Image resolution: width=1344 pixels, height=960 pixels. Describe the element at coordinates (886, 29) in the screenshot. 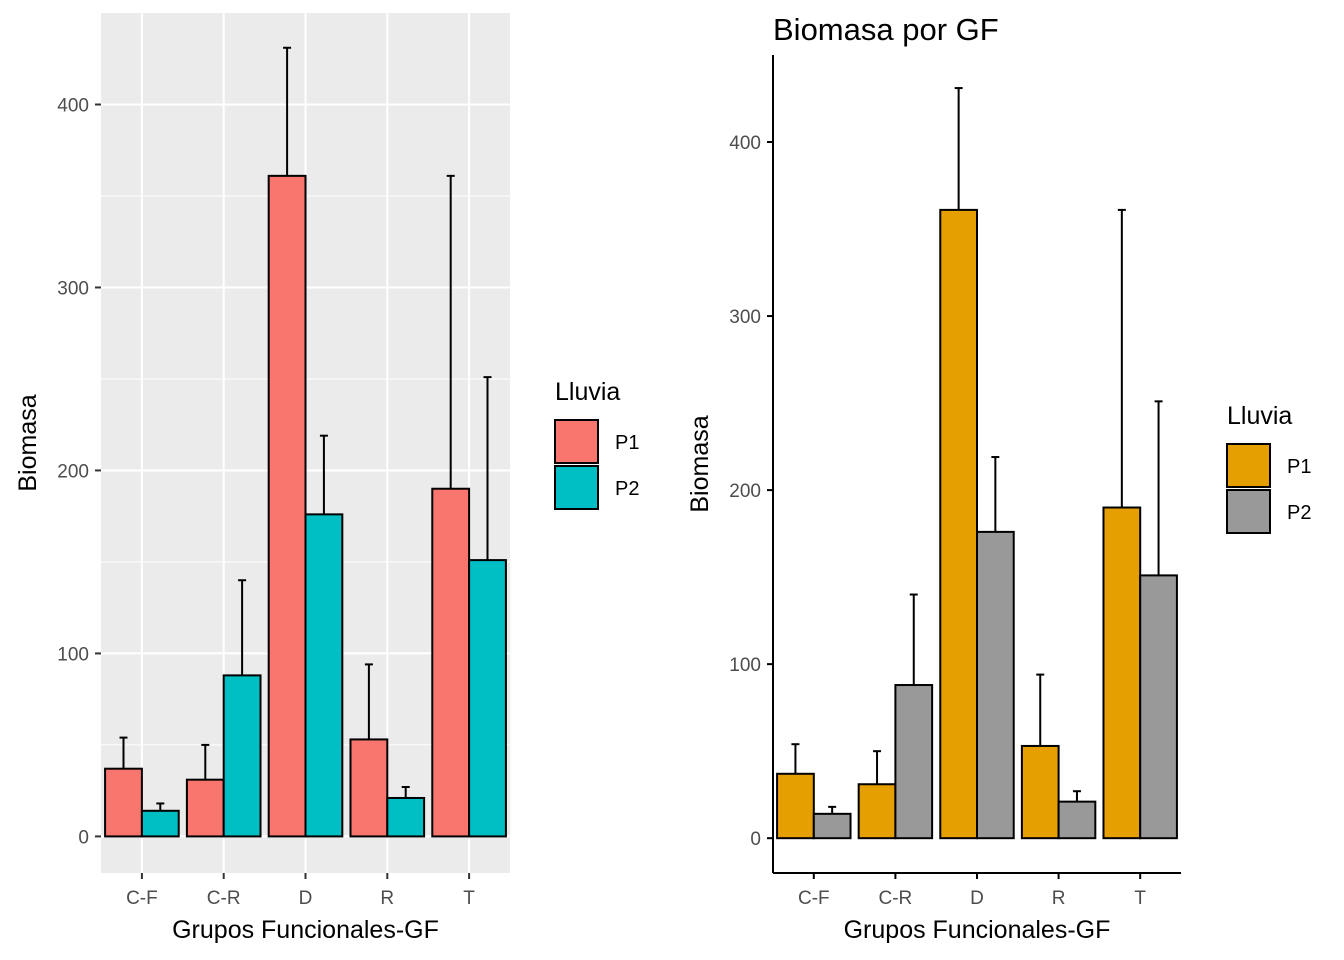

I see `chart-title: Biomasa por GF` at that location.